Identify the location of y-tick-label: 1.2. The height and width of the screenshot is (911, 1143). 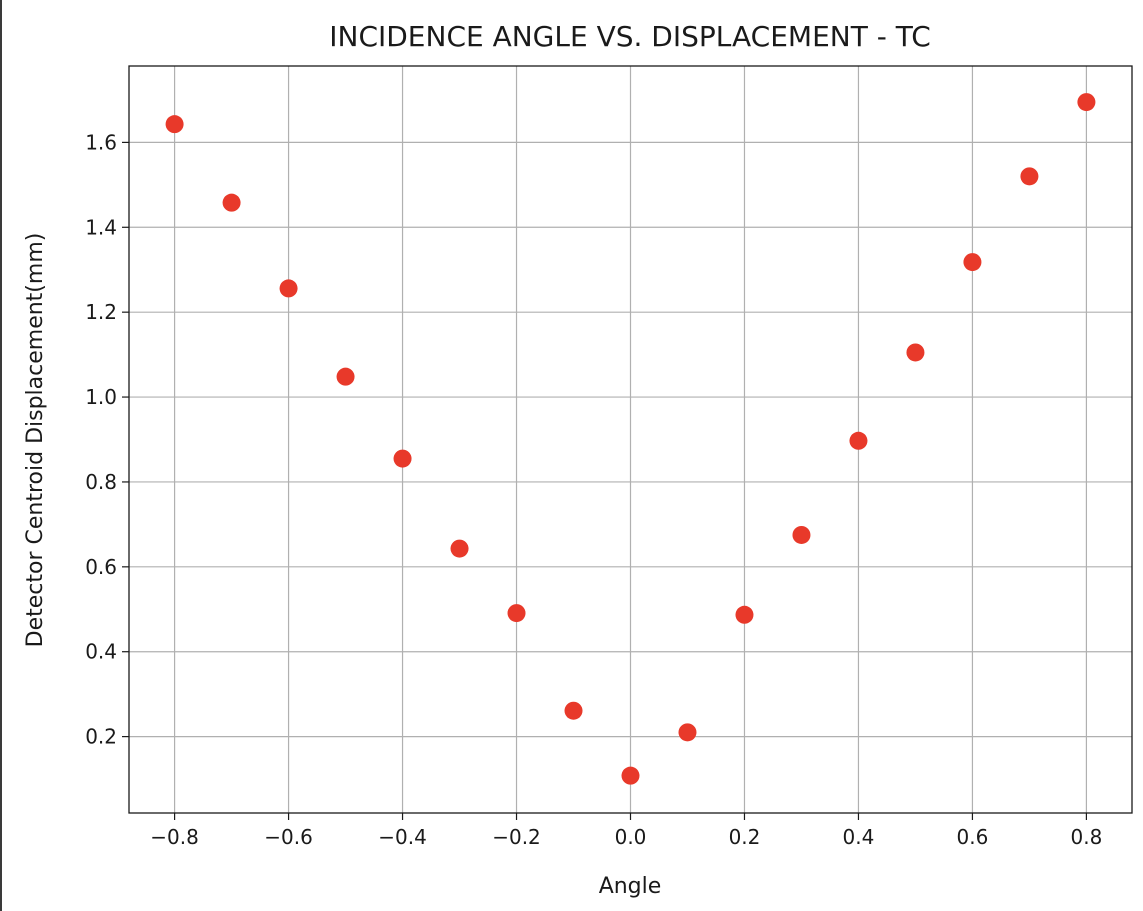
(101, 312).